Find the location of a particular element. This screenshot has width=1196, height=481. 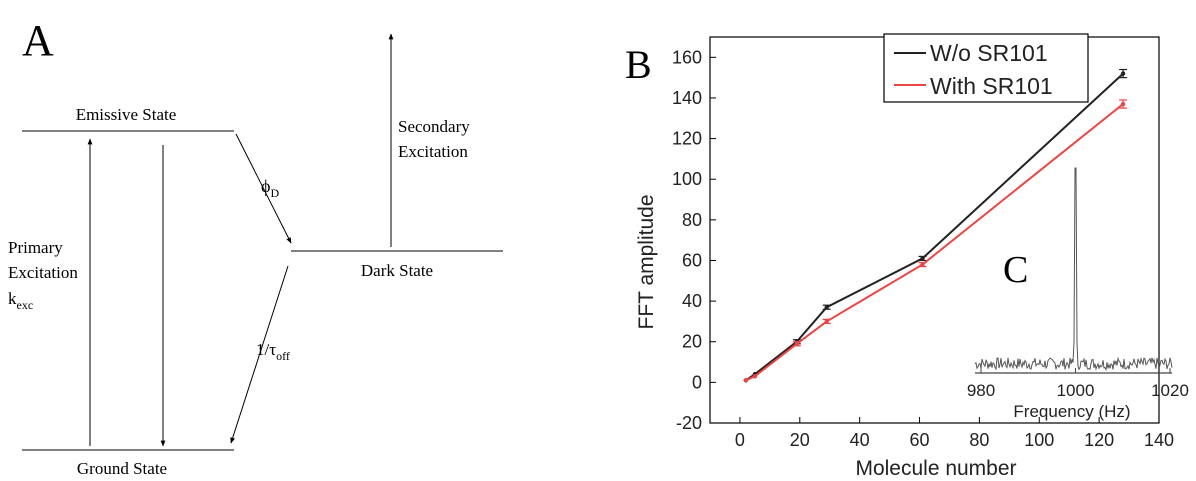

panel-a-label: A is located at coordinates (38, 40).